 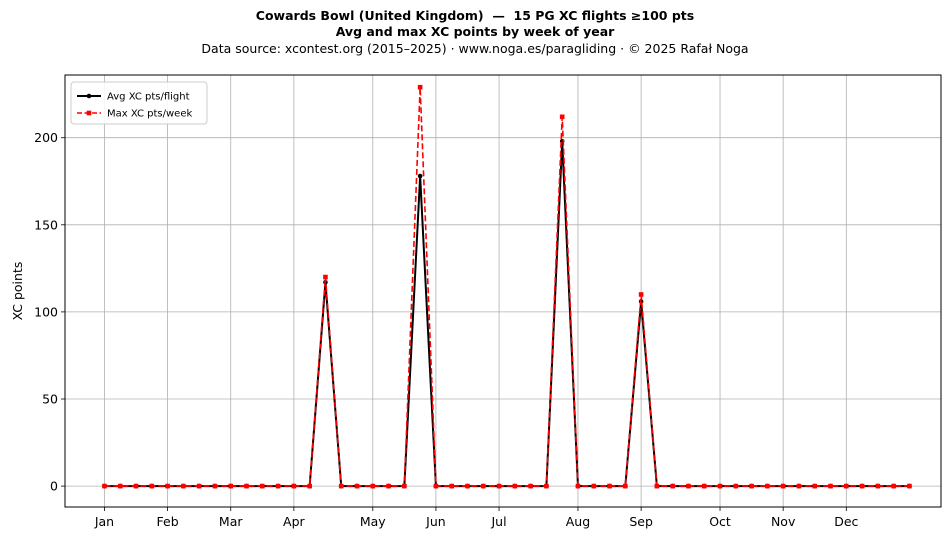 What do you see at coordinates (499, 521) in the screenshot?
I see `x-tick-label: Jul` at bounding box center [499, 521].